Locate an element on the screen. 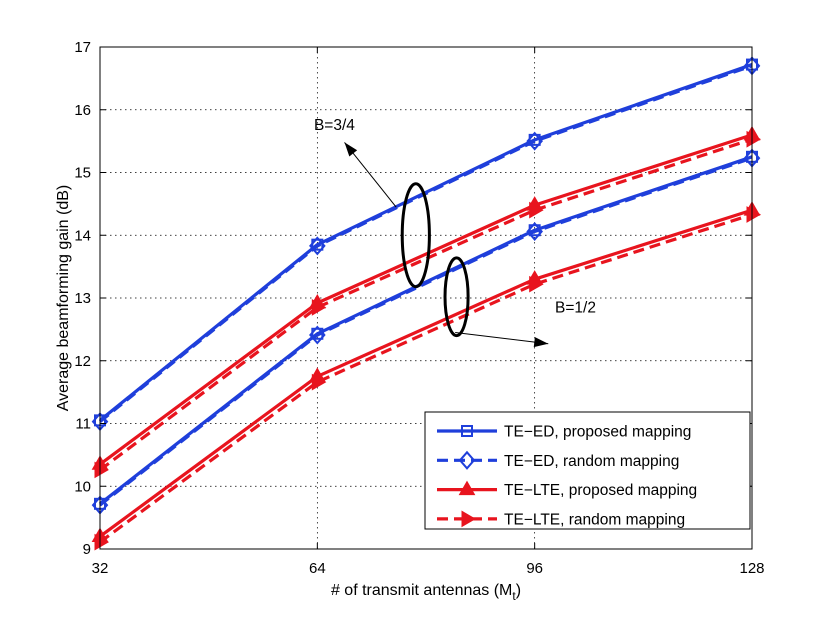 Image resolution: width=830 pixels, height=624 pixels. x-axis-label: # of transmit antennas (Mt) is located at coordinates (426, 592).